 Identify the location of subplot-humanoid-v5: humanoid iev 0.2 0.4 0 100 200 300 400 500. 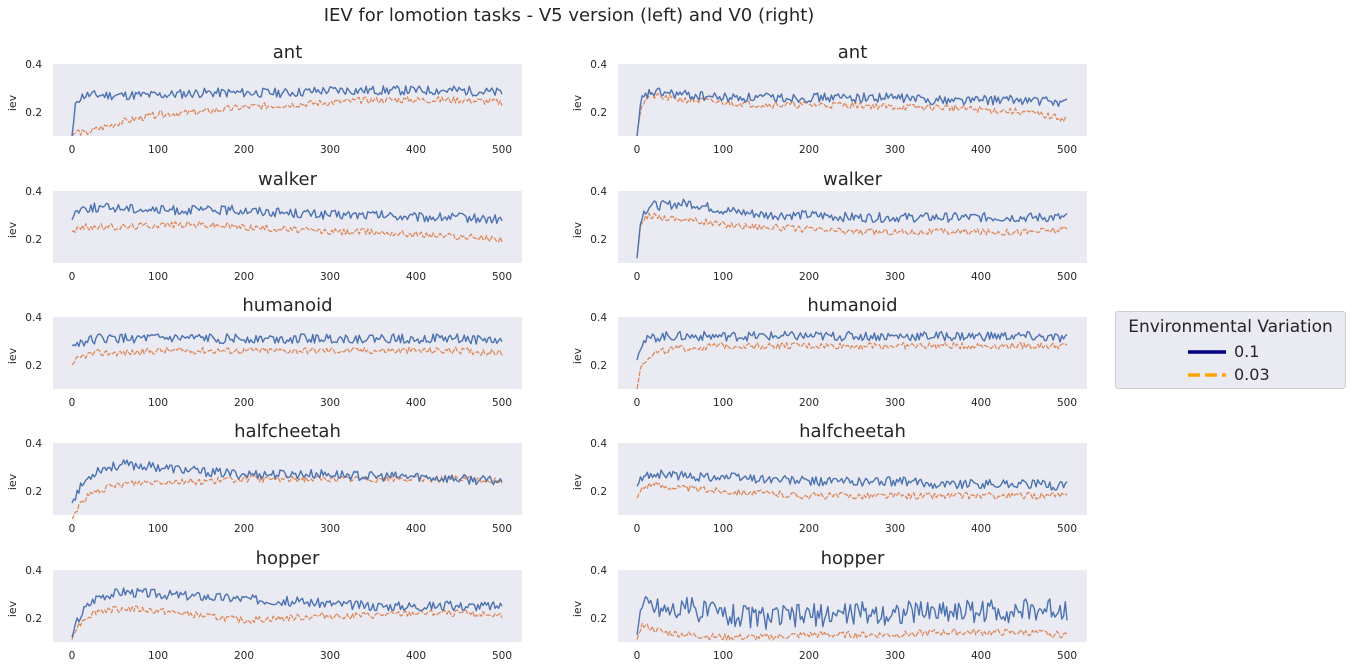
(264, 352).